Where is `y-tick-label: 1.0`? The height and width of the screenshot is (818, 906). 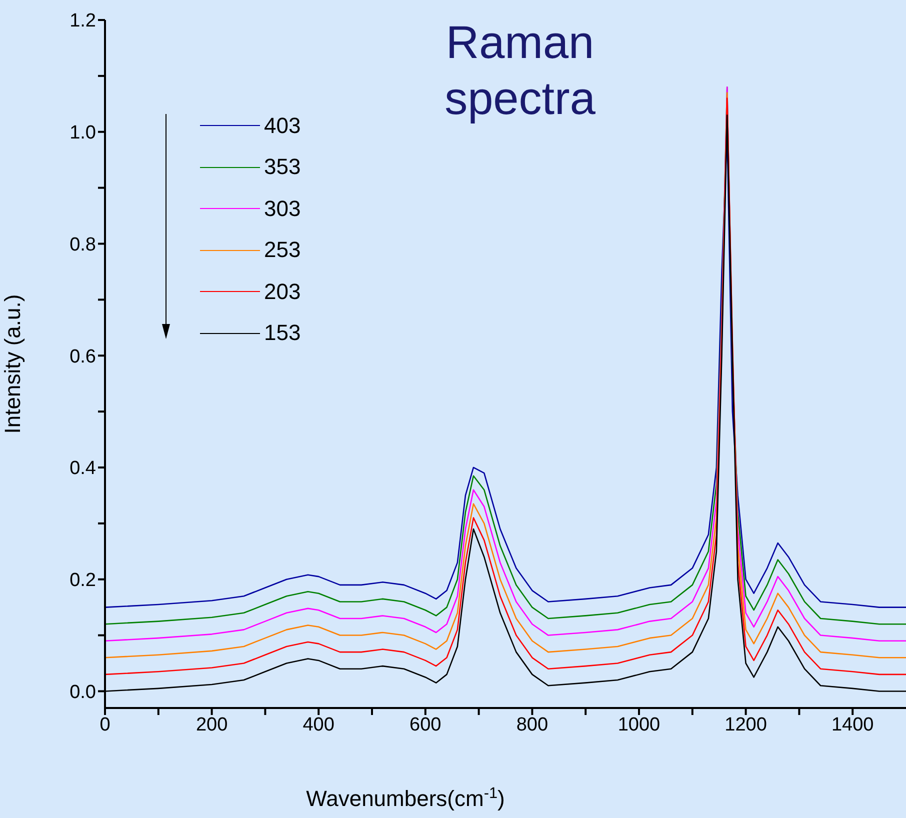
y-tick-label: 1.0 is located at coordinates (83, 133).